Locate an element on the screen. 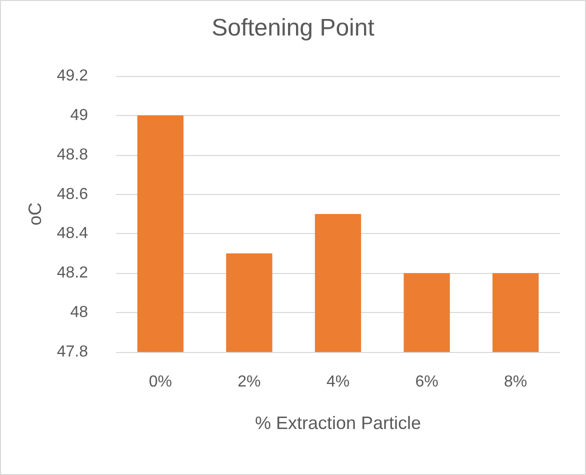 The width and height of the screenshot is (586, 475). y-tick-label: 48.4 is located at coordinates (72, 233).